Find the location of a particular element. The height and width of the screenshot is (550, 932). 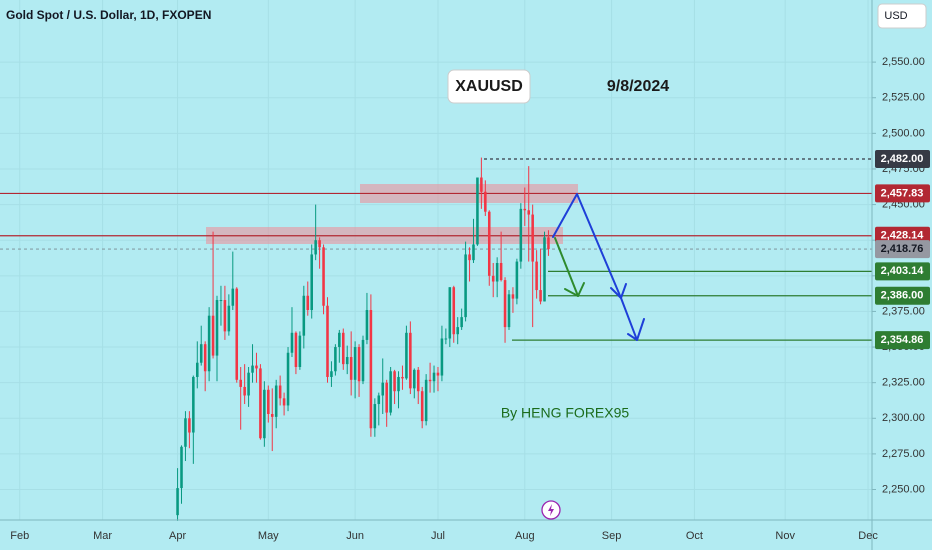

label-box is located at coordinates (489, 86).